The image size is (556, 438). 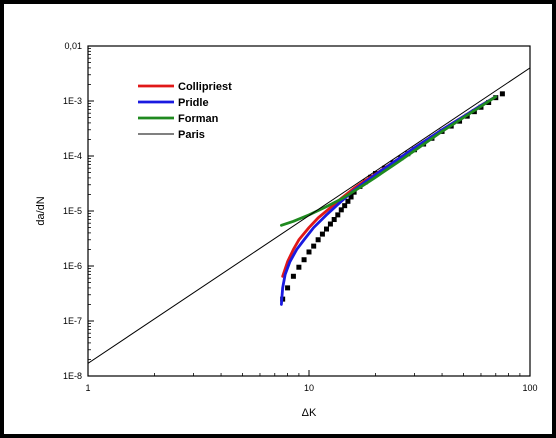 I want to click on y-tick-label: 0,01, so click(x=73, y=46).